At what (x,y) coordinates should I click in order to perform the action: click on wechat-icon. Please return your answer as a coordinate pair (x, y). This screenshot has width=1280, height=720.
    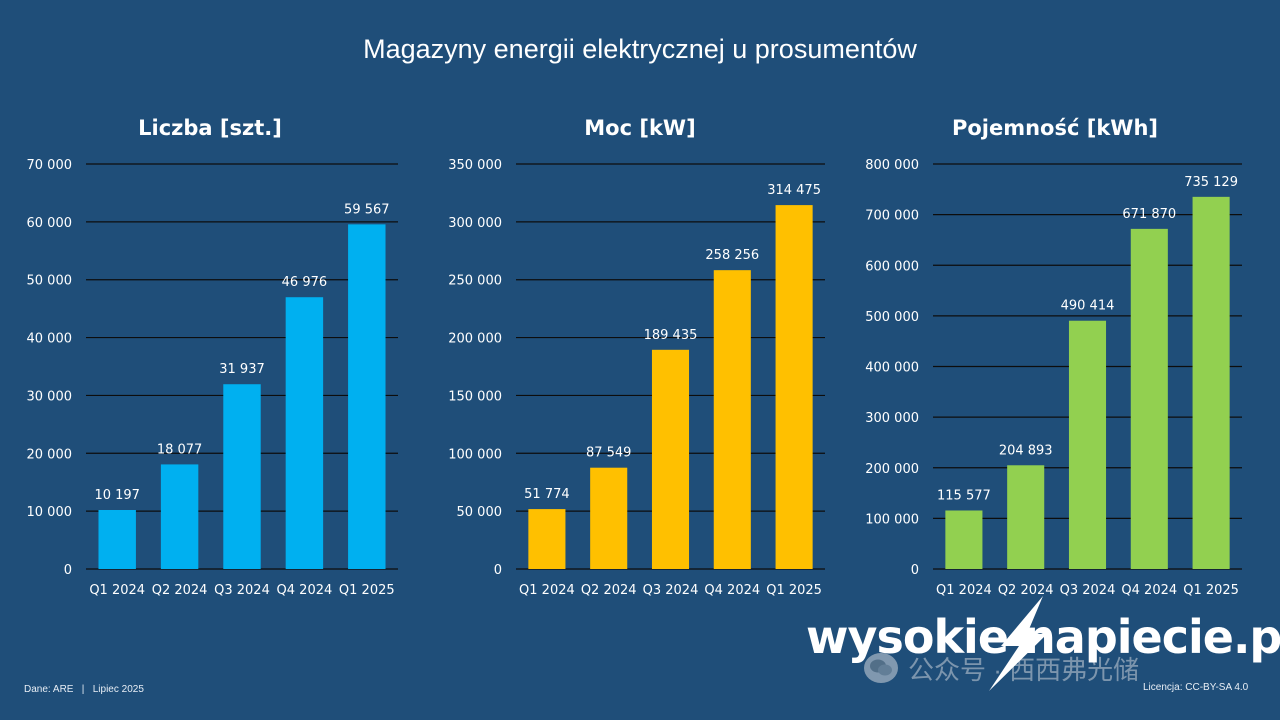
    Looking at the image, I should click on (881, 668).